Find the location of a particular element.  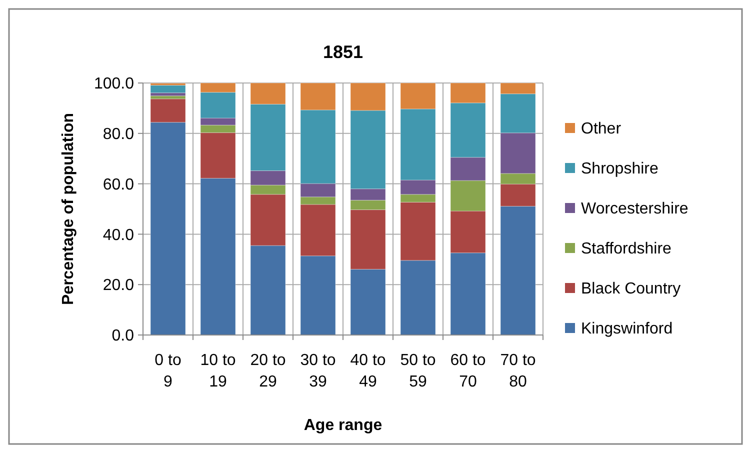

x-tick-label: 20 to 29 is located at coordinates (268, 371).